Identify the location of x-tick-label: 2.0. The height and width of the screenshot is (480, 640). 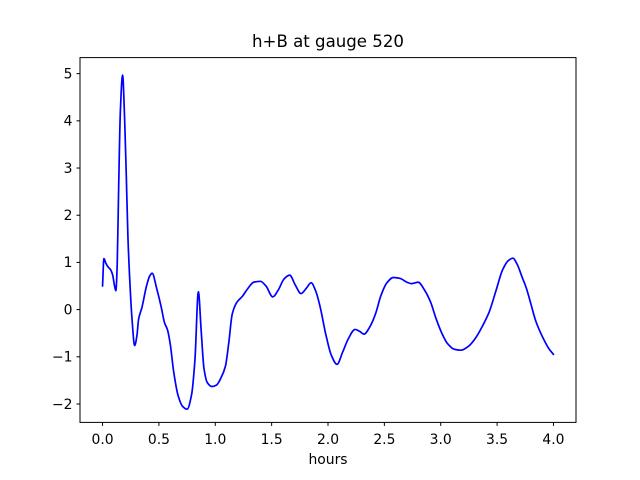
(328, 440).